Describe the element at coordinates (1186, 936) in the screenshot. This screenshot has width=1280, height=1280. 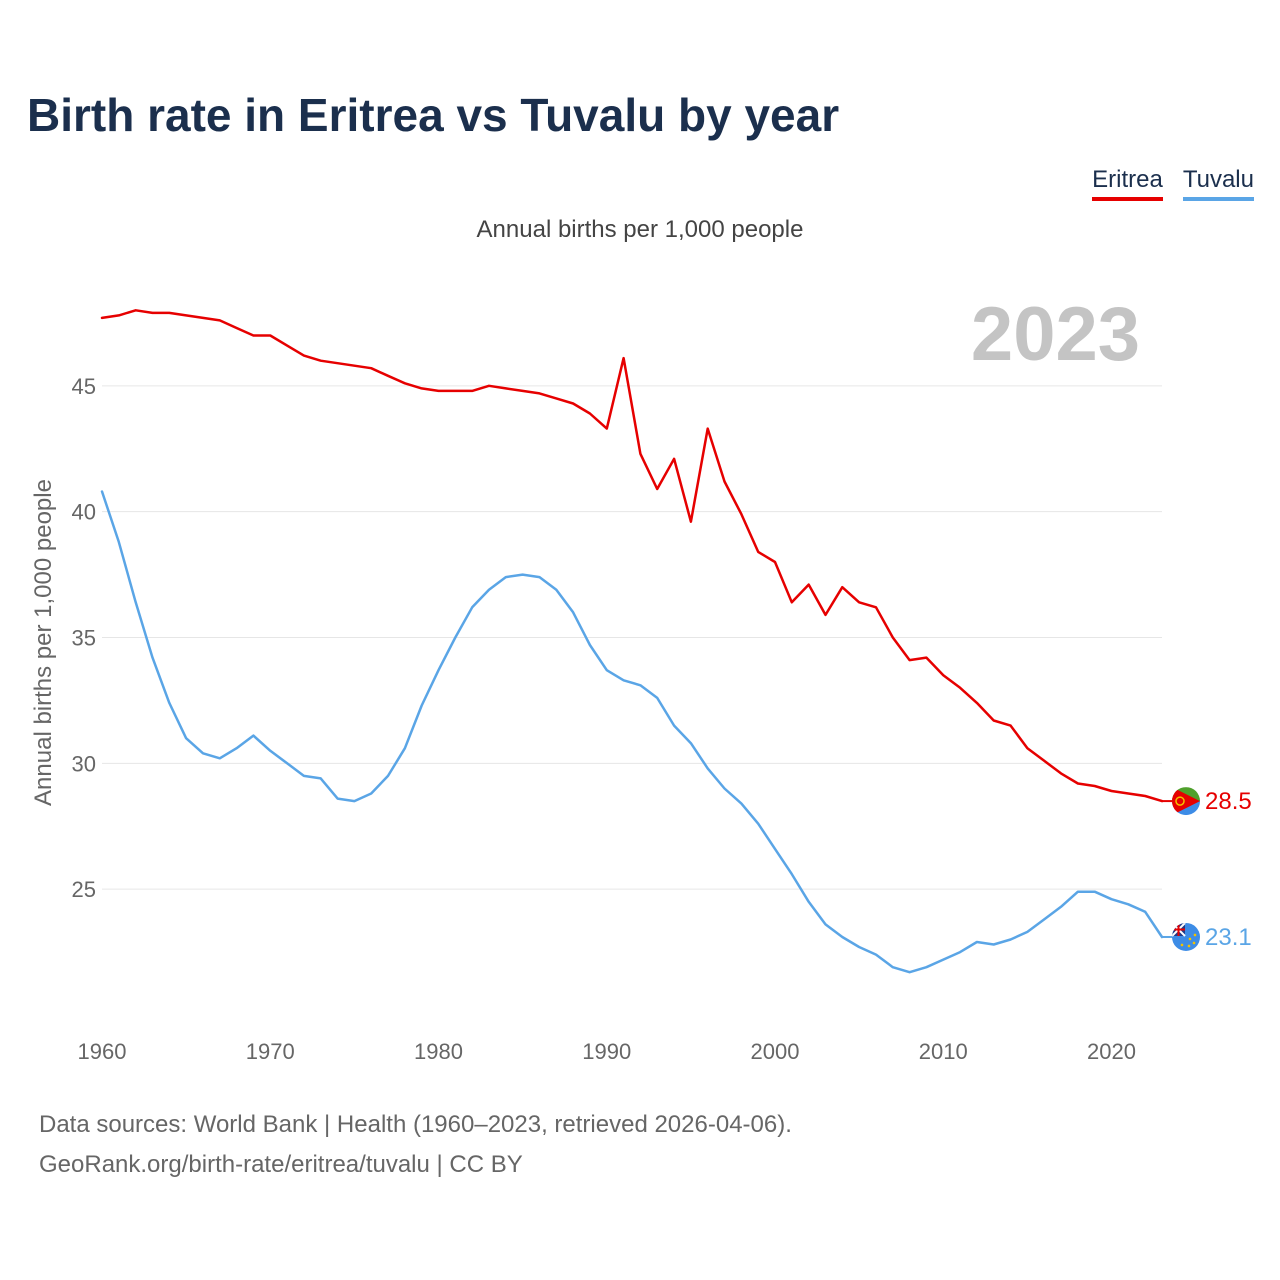
I see `flag-tuvalu-icon` at that location.